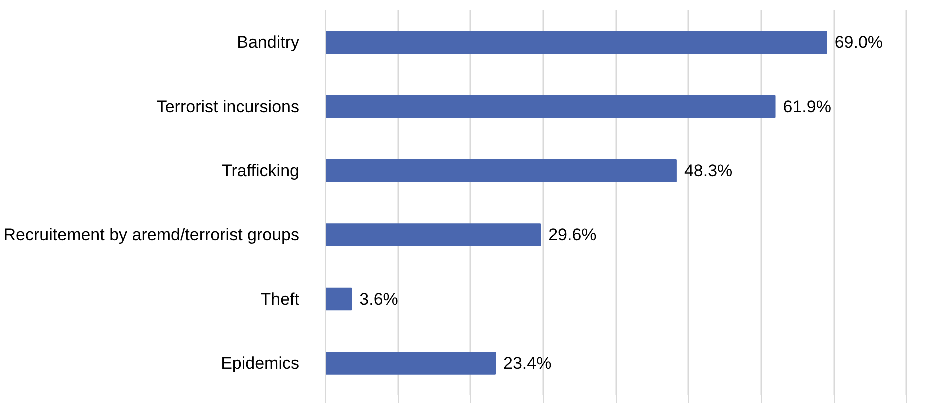 This screenshot has width=933, height=412. What do you see at coordinates (528, 363) in the screenshot?
I see `data-label: 23.4%` at bounding box center [528, 363].